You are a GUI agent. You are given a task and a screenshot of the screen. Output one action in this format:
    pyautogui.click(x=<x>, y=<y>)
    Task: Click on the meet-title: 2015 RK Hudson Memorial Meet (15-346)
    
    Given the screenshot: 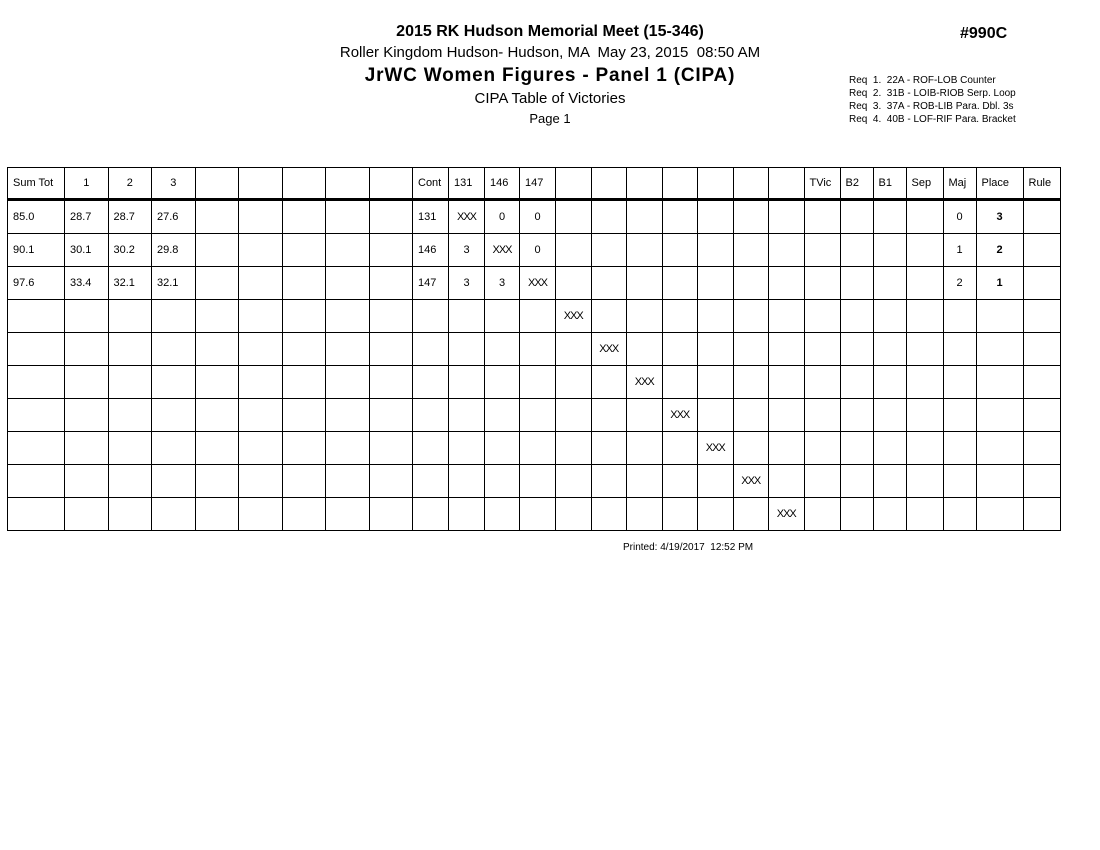 What is the action you would take?
    pyautogui.click(x=550, y=31)
    